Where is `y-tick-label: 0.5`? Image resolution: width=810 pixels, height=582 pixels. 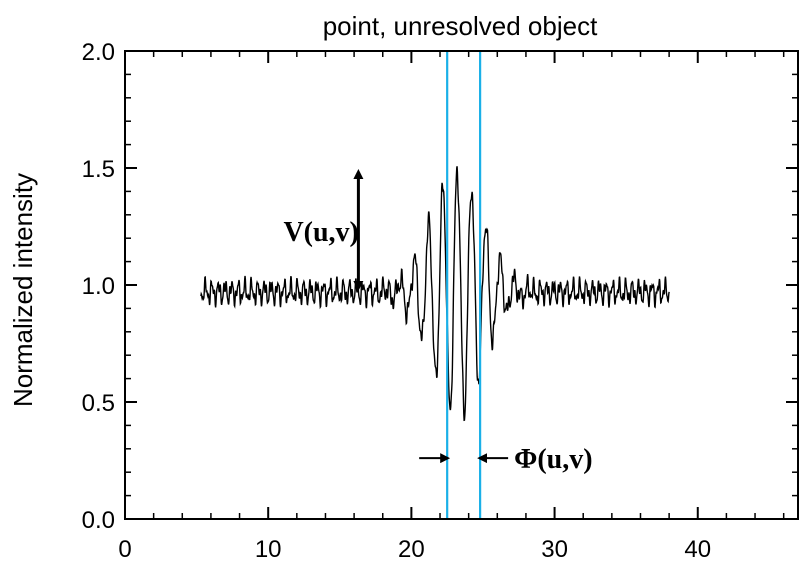 y-tick-label: 0.5 is located at coordinates (98, 403).